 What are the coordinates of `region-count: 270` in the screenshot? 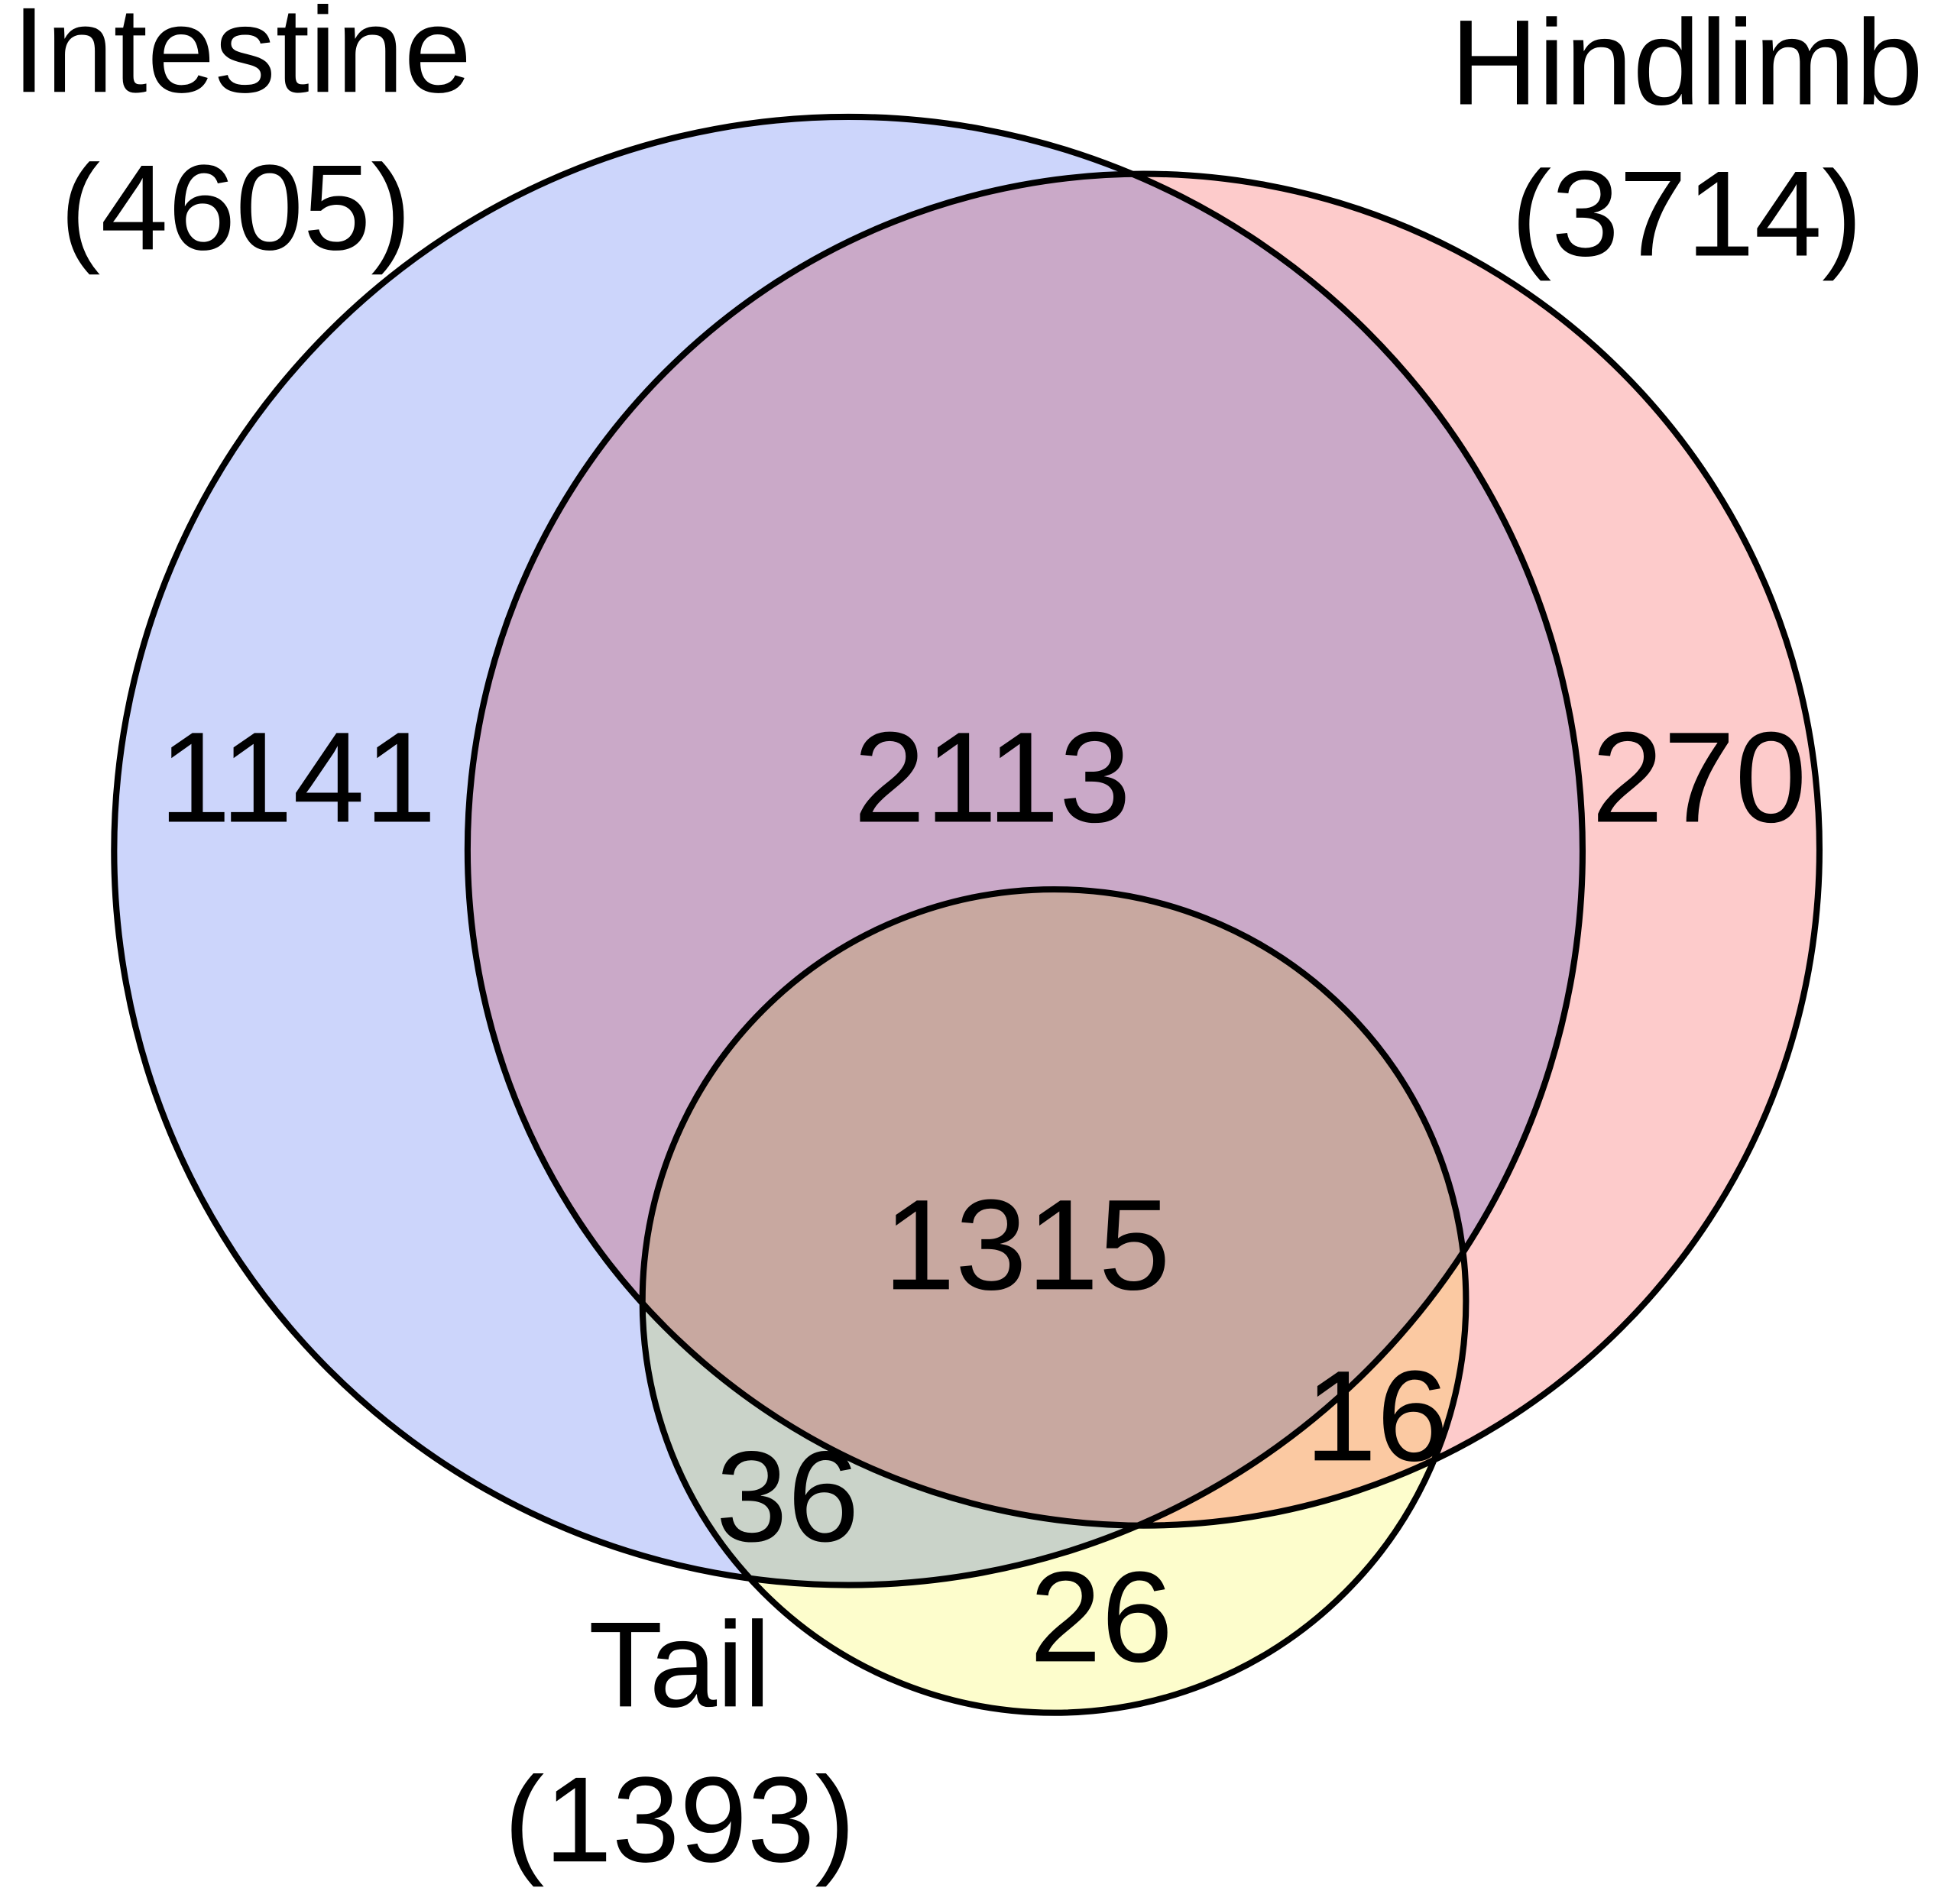 It's located at (1700, 777).